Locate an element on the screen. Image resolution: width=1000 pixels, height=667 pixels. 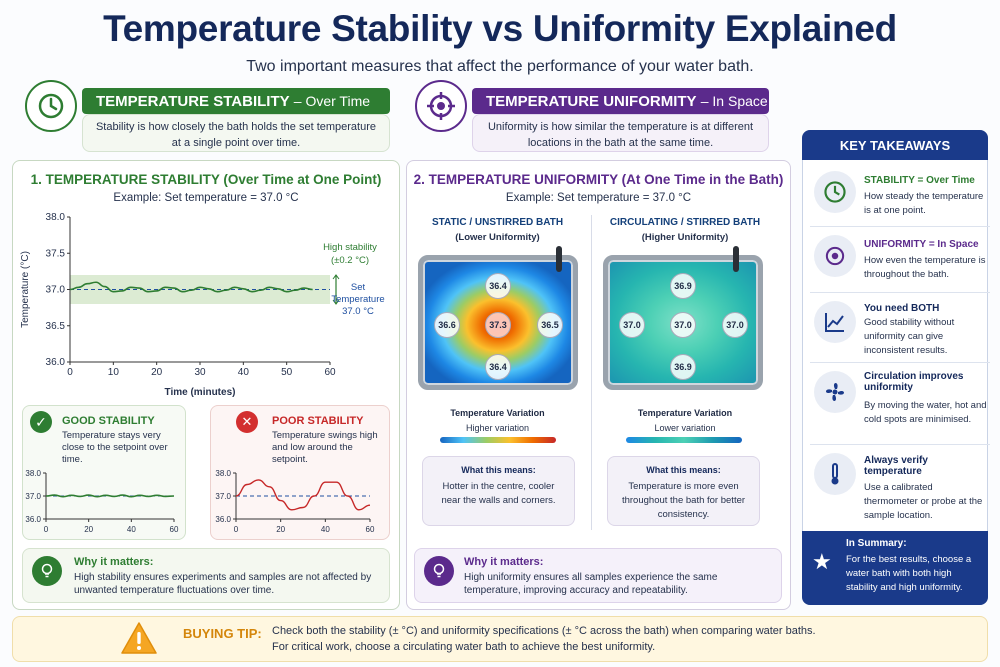
poor-stability-chart: 38.0 37.0 36.00 20 40 60 is located at coordinates (295, 501).